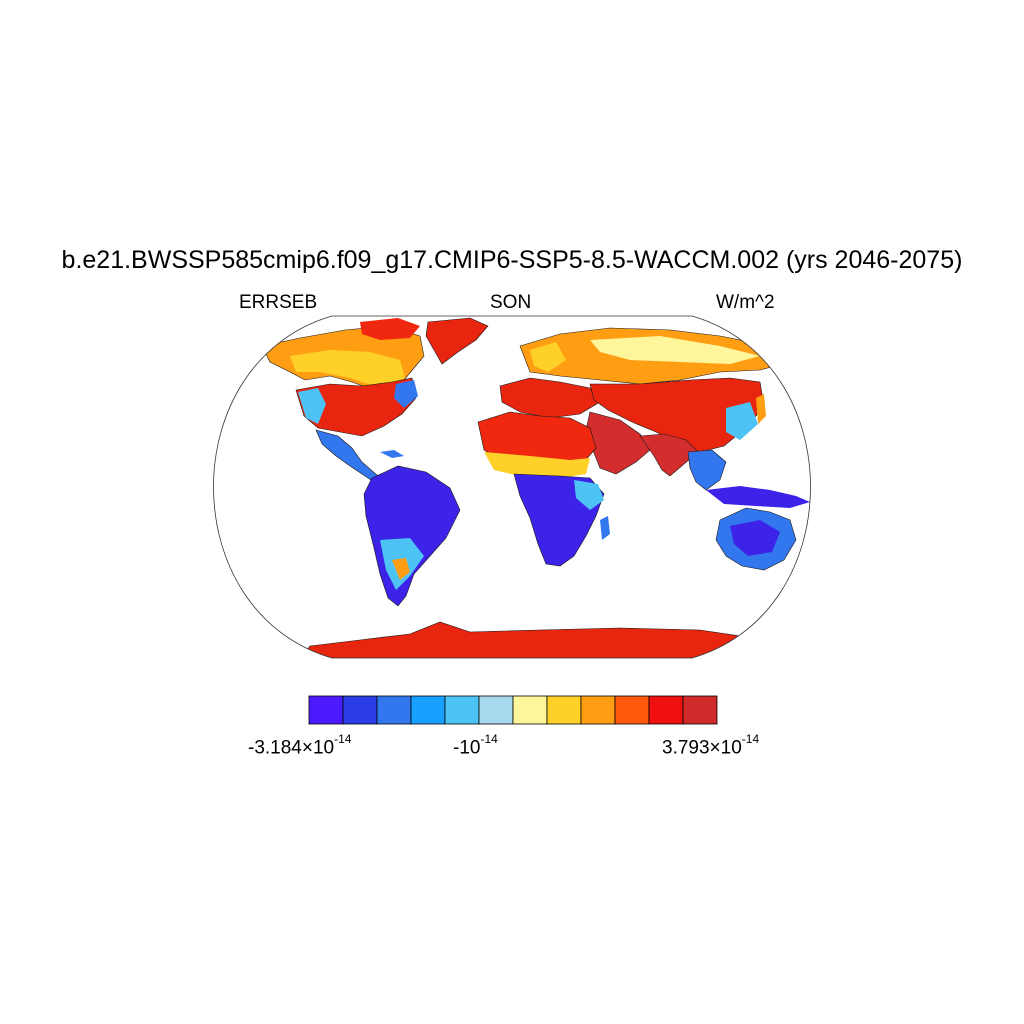 Image resolution: width=1024 pixels, height=1024 pixels. I want to click on usa-west-blue, so click(312, 406).